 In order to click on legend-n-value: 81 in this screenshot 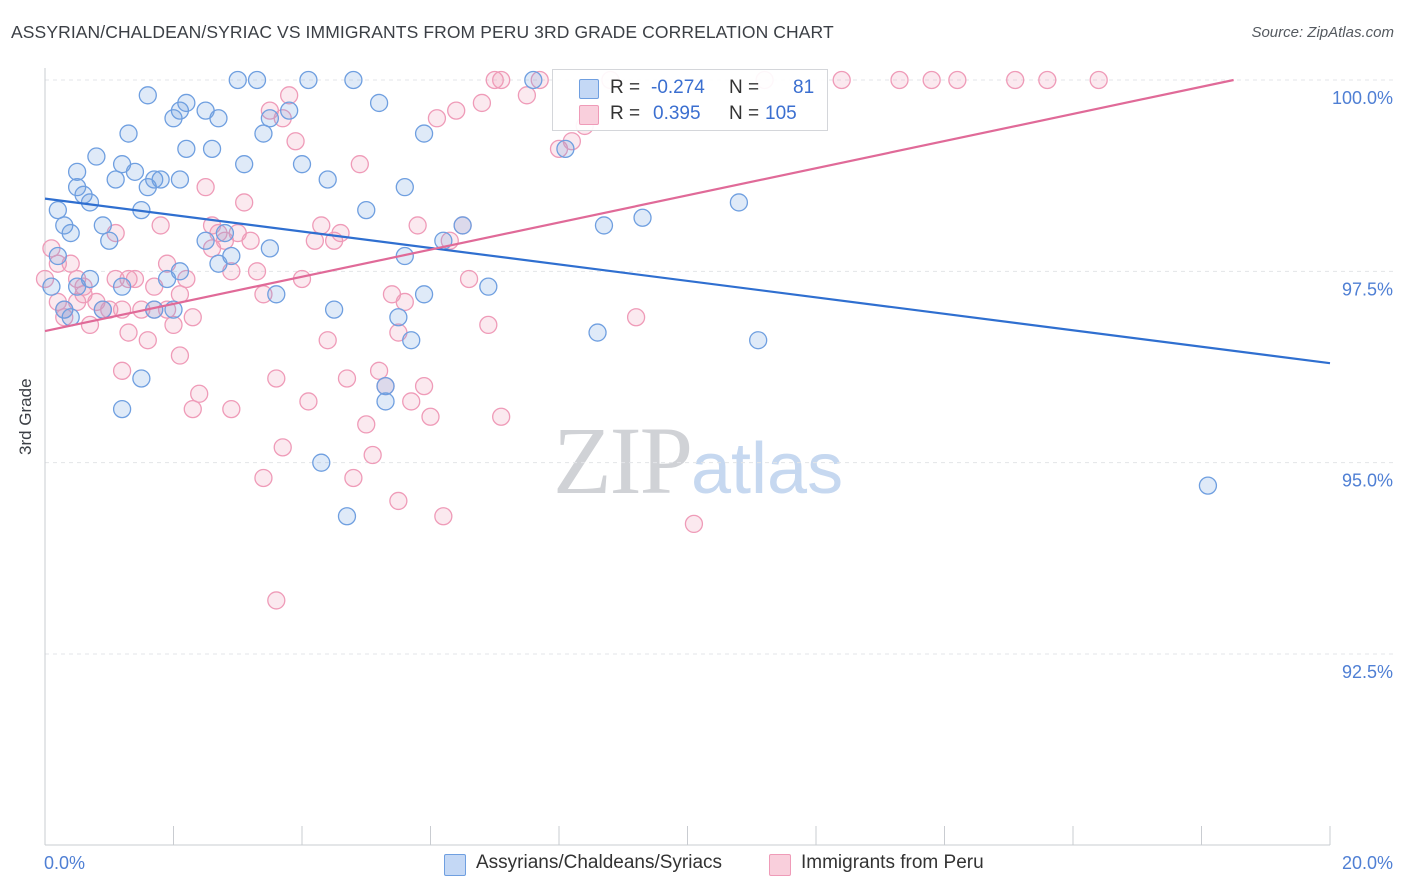, I will do `click(804, 87)`.